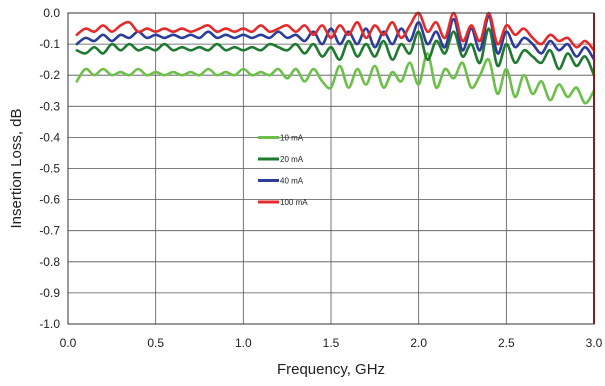 This screenshot has height=386, width=605. I want to click on x-tick-label: 1.0, so click(243, 343).